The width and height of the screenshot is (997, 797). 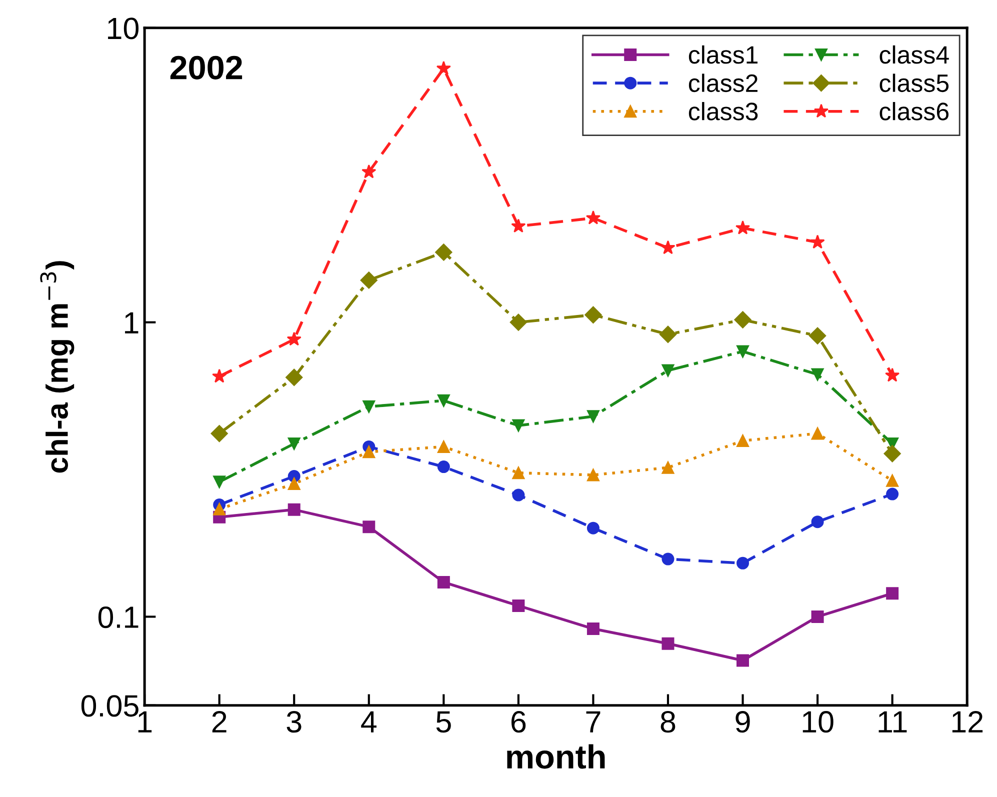 I want to click on x-tick-label: 5, so click(x=443, y=722).